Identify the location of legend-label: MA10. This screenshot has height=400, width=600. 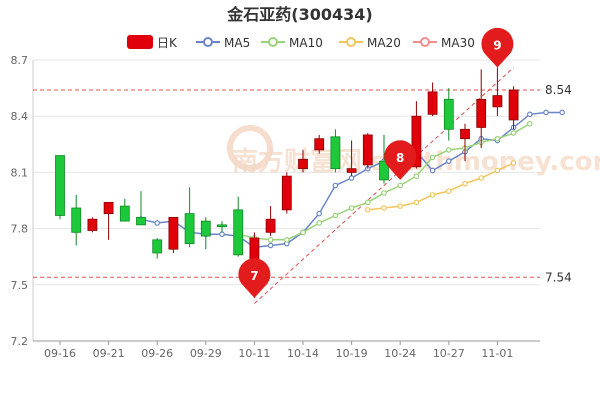
(306, 43).